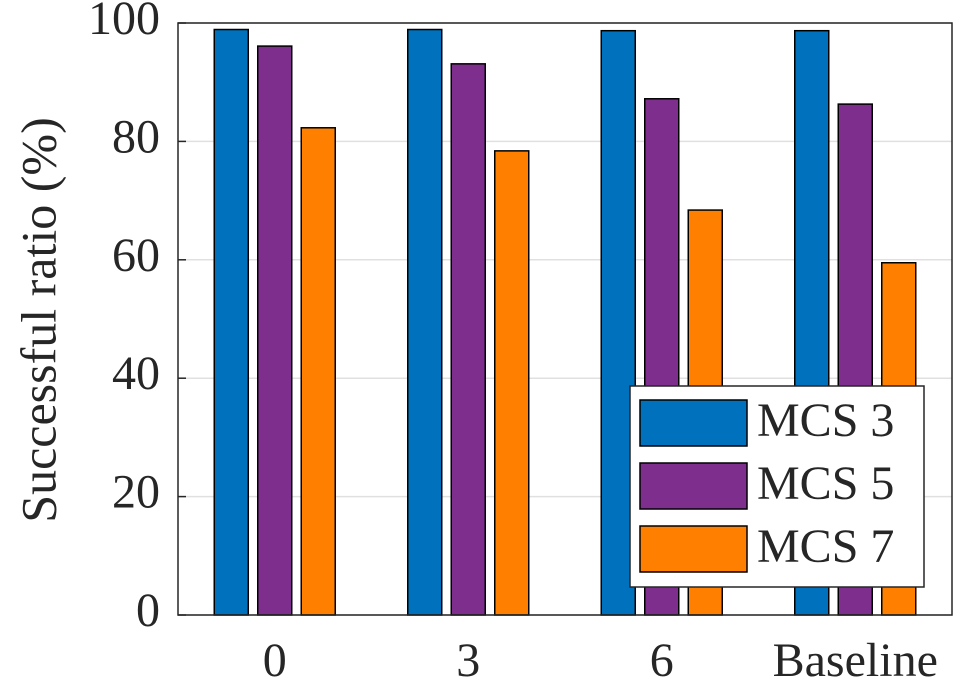  What do you see at coordinates (38, 319) in the screenshot?
I see `y-axis-label: Successful ratio (%)` at bounding box center [38, 319].